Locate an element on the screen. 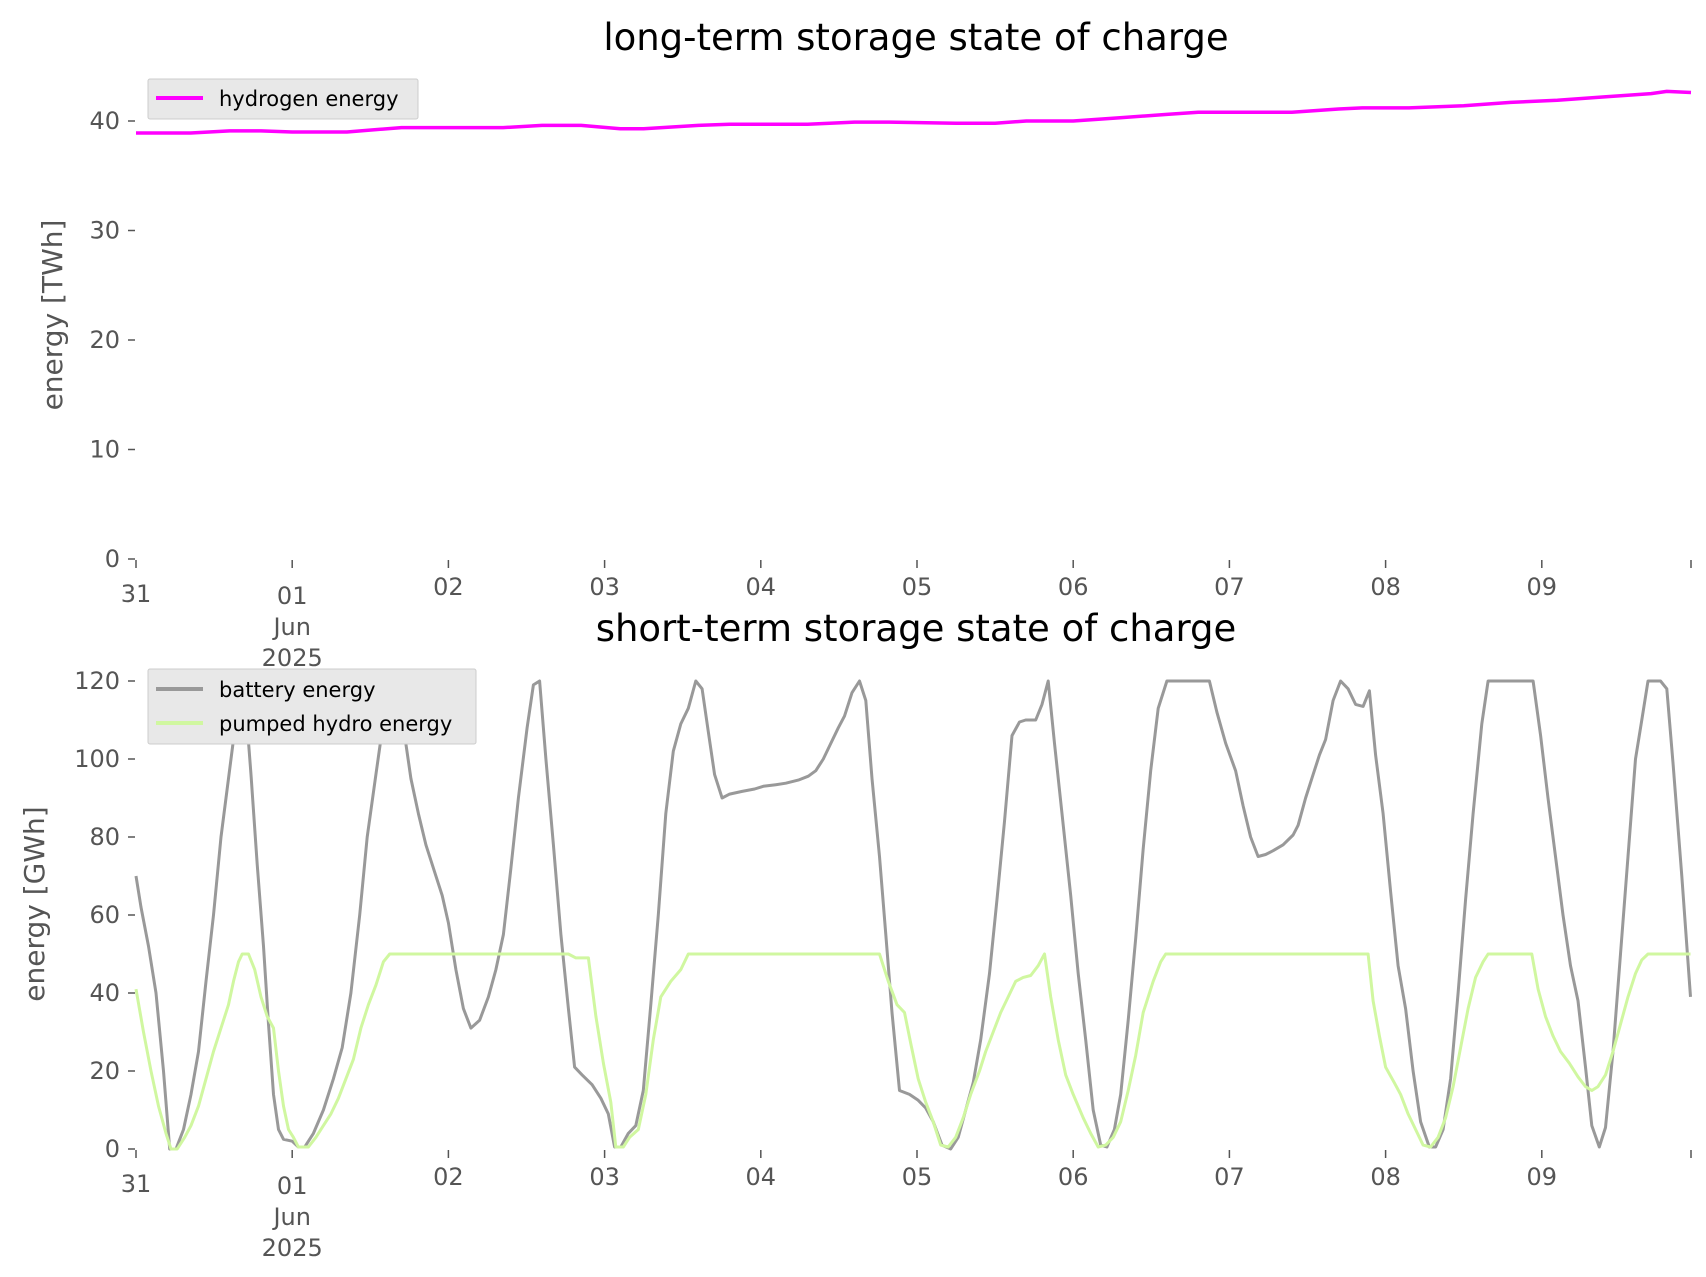  legend-label-hydrogen: hydrogen energy is located at coordinates (309, 99).